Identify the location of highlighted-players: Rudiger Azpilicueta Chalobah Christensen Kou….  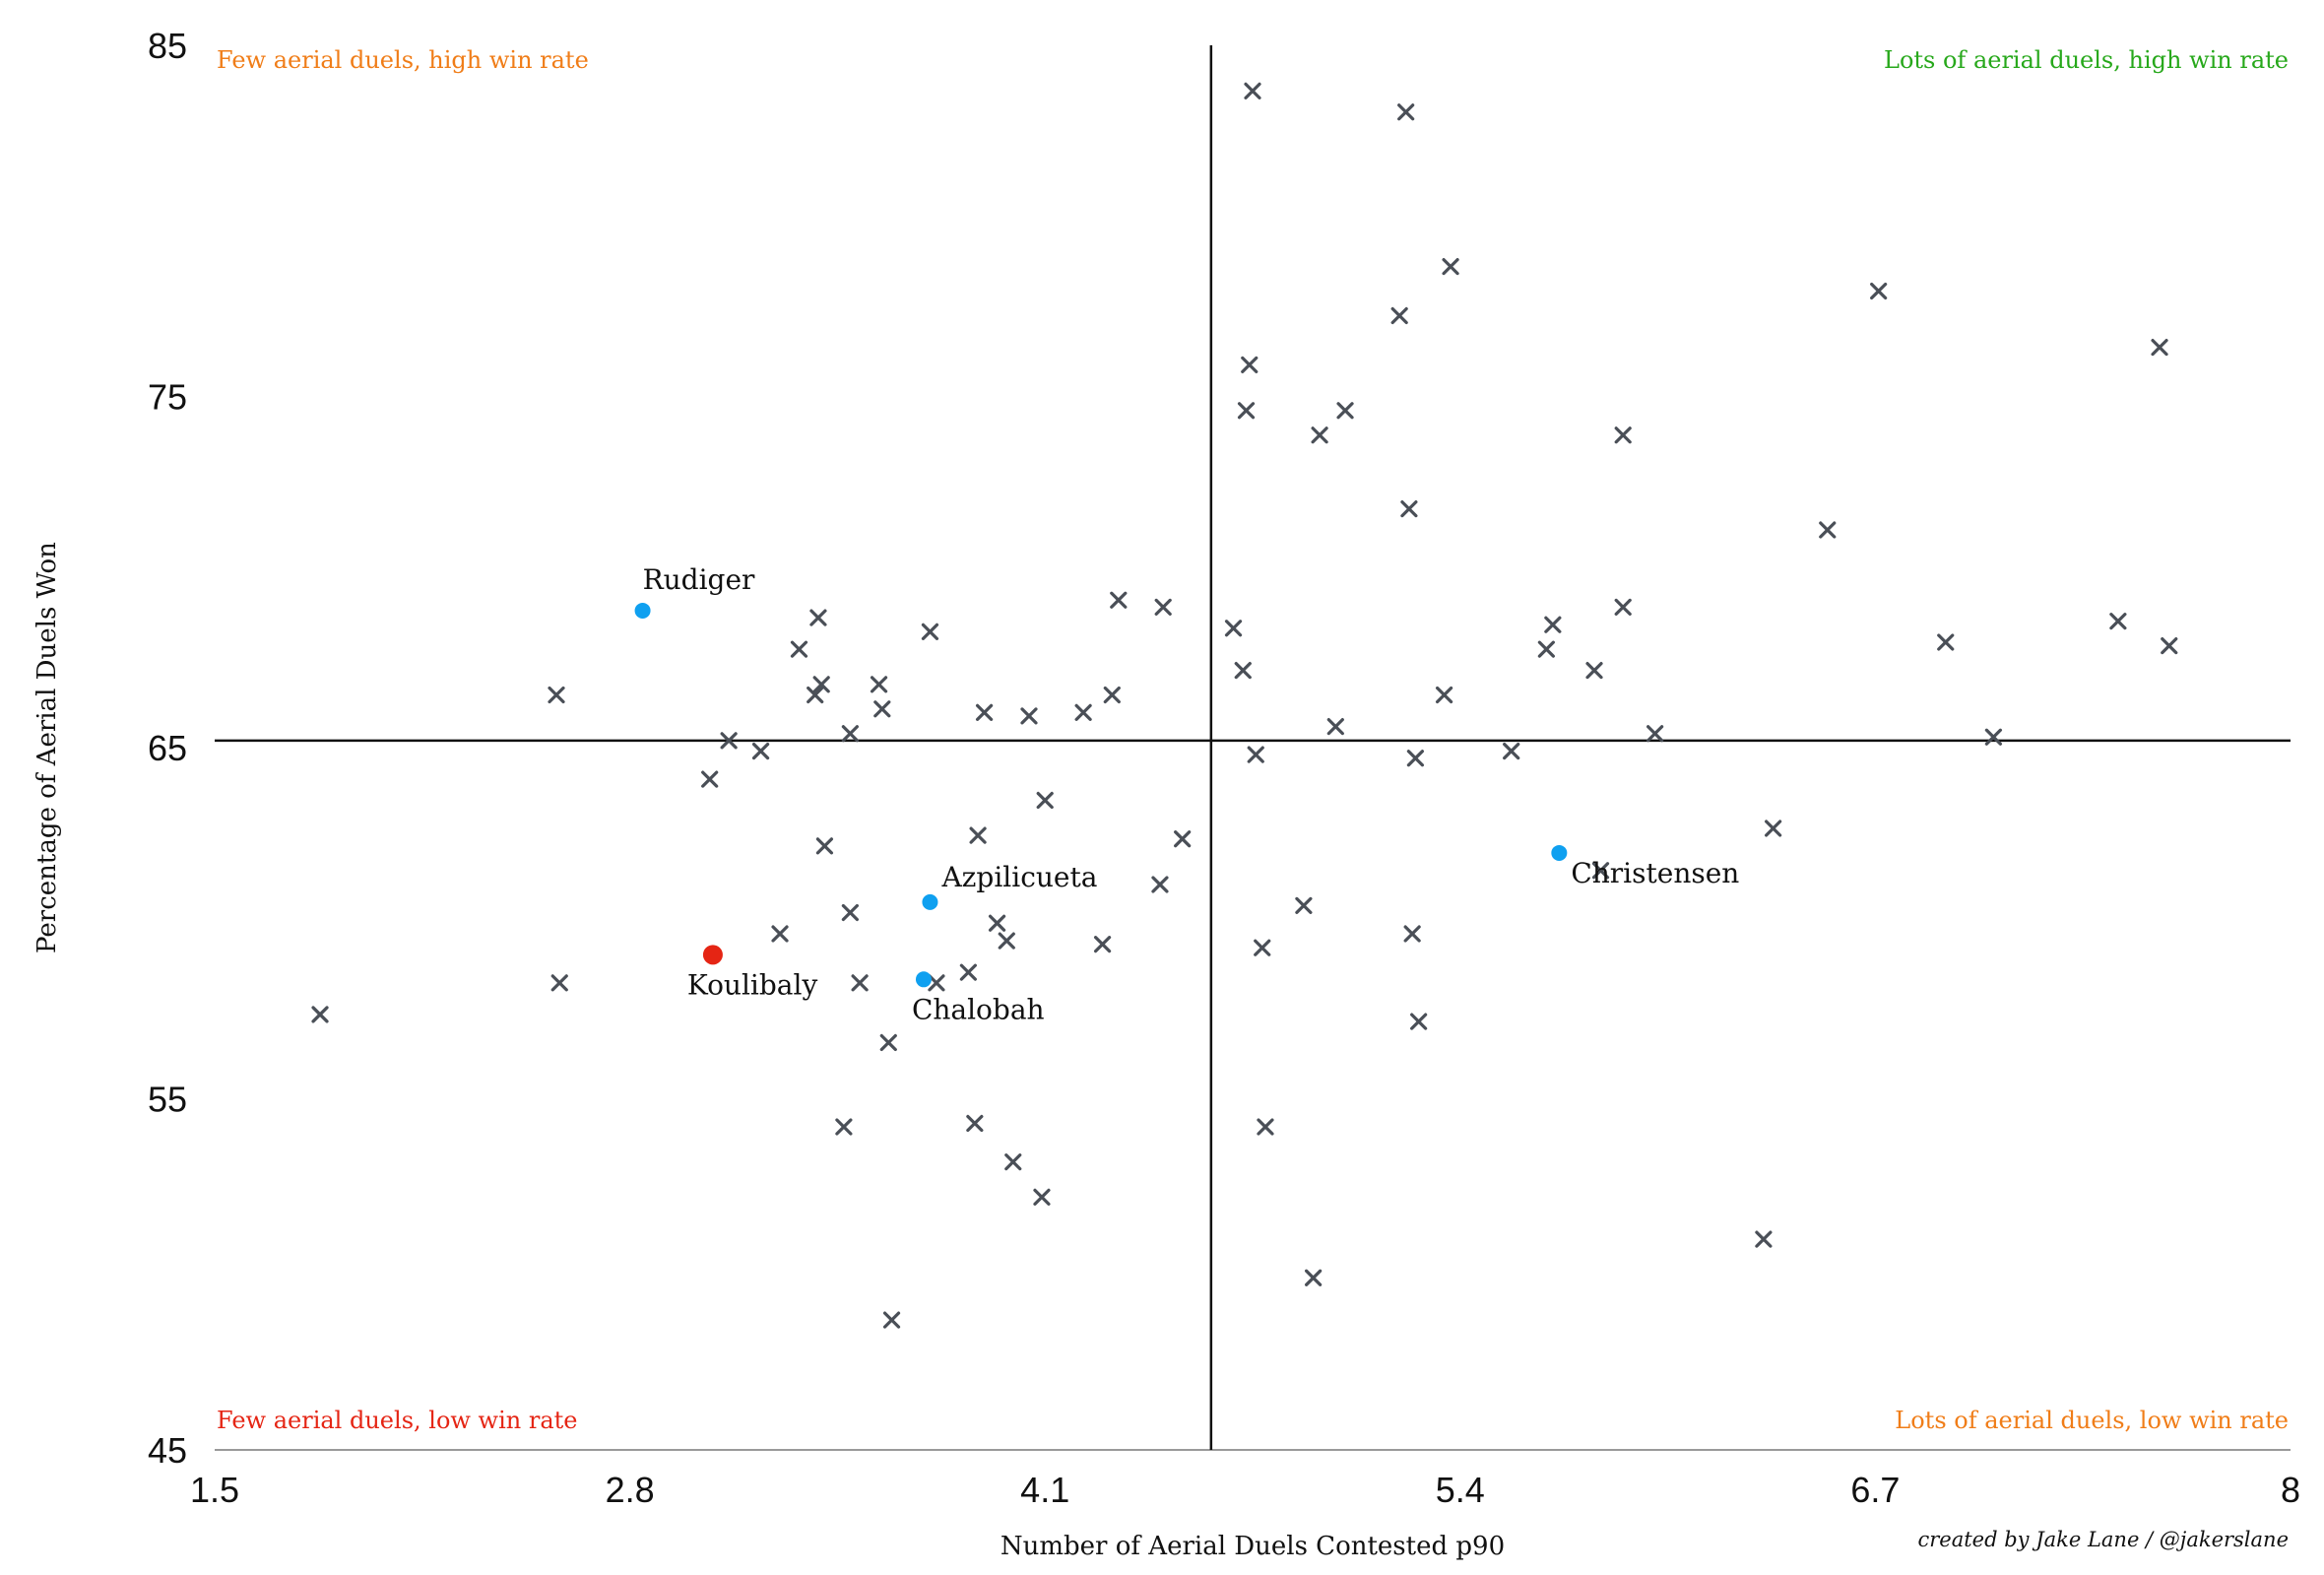
(1187, 794).